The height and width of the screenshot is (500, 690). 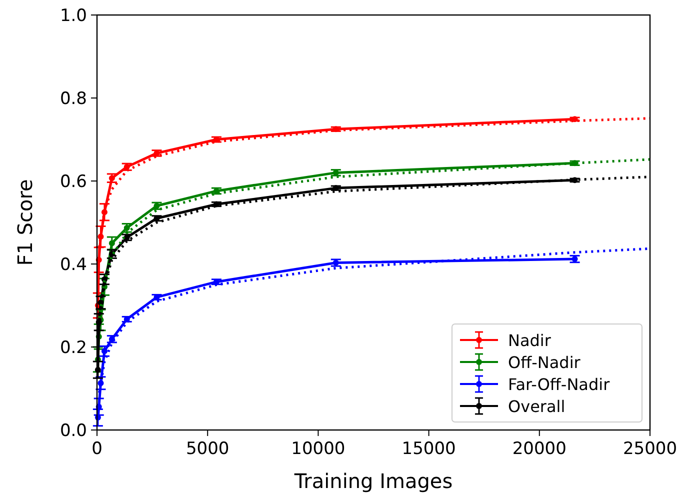 What do you see at coordinates (73, 99) in the screenshot?
I see `y-tick-label: 0.8` at bounding box center [73, 99].